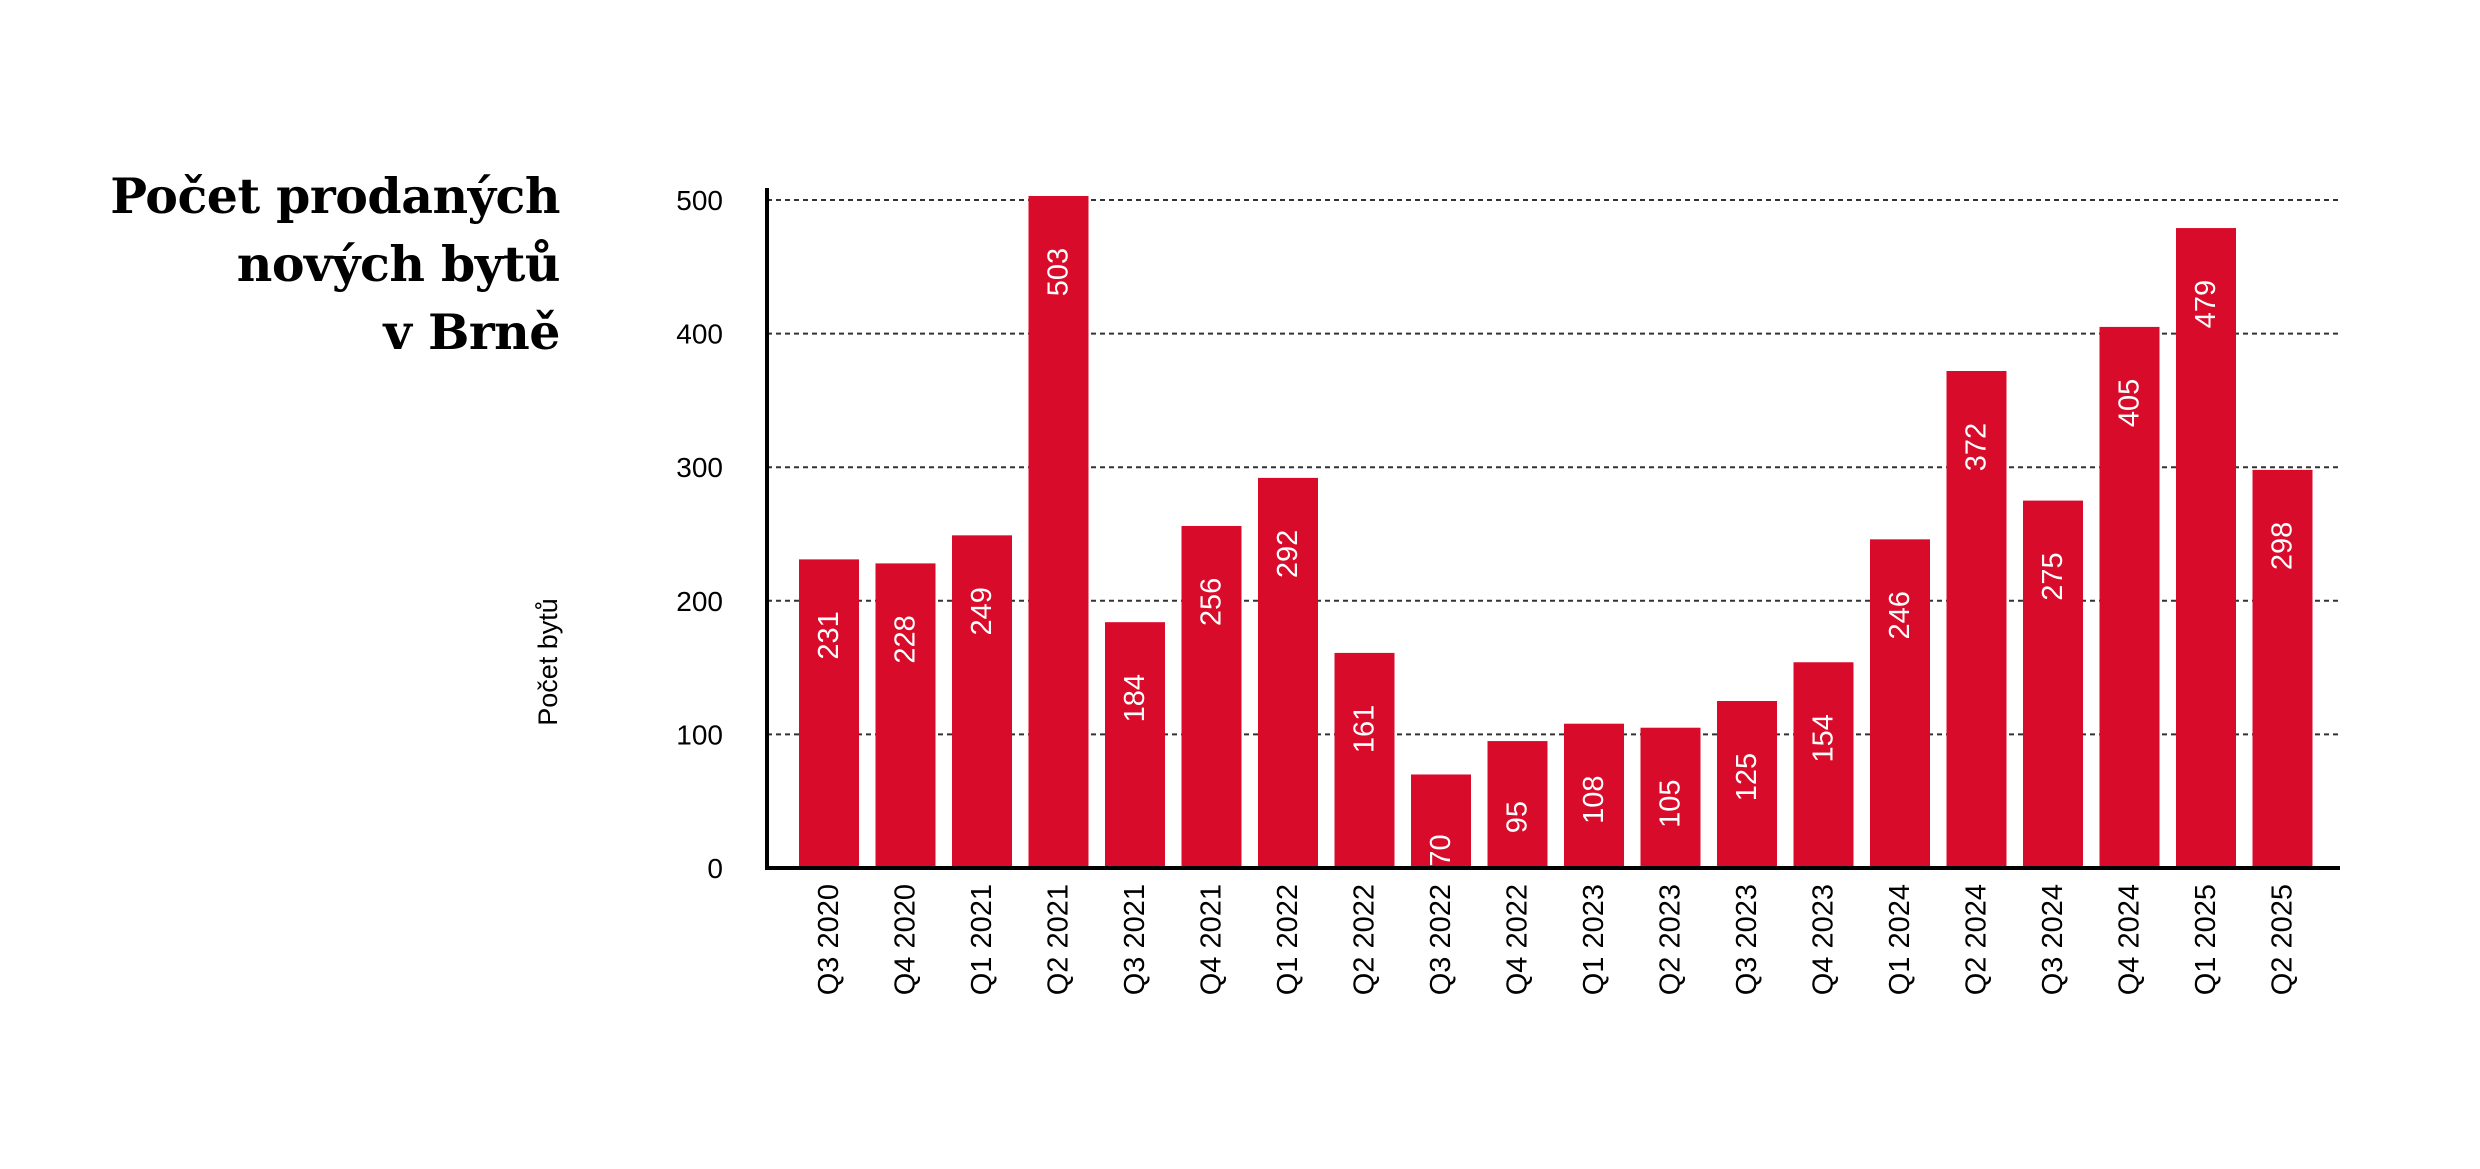 This screenshot has height=1169, width=2480. I want to click on y-tick-label: 200, so click(699, 601).